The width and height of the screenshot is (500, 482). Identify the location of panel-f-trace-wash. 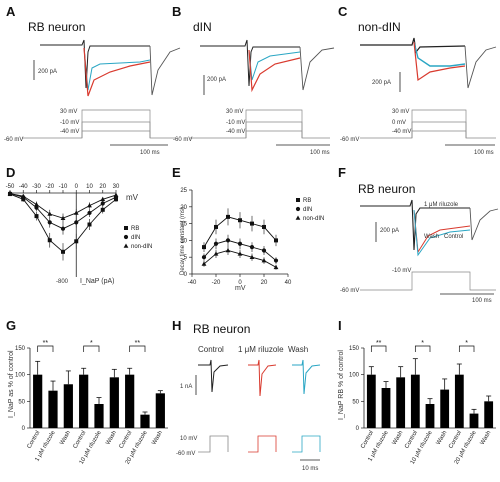
(442, 233).